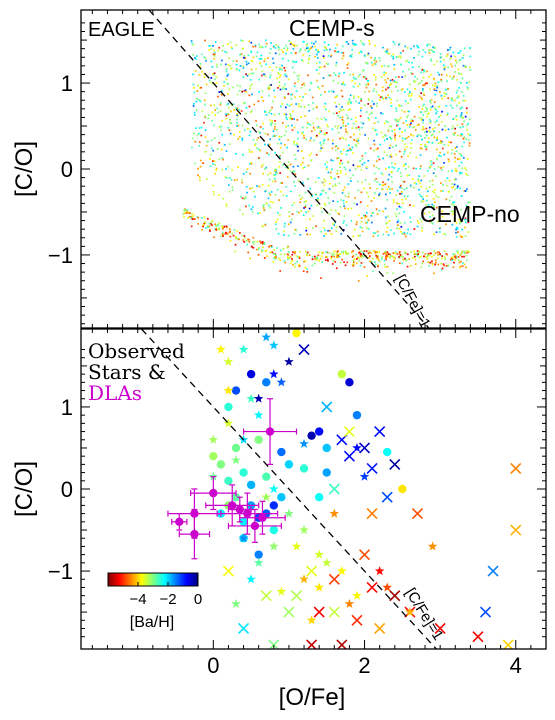  Describe the element at coordinates (228, 480) in the screenshot. I see `observed-star-circle` at that location.